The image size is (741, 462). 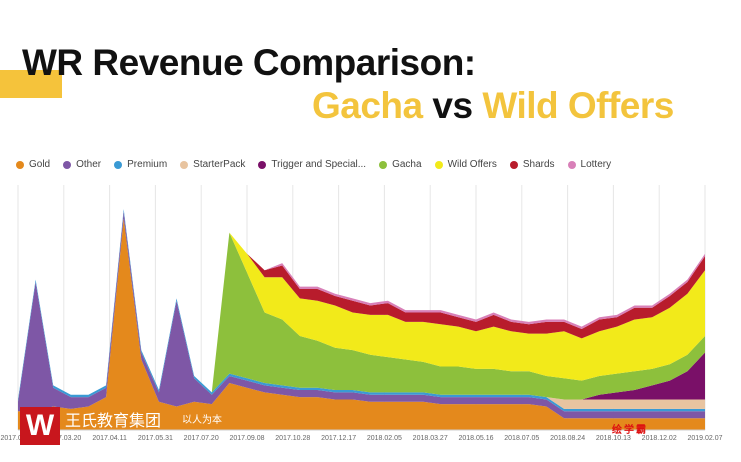 I want to click on page-title: WR Revenue Comparison:, so click(x=249, y=62).